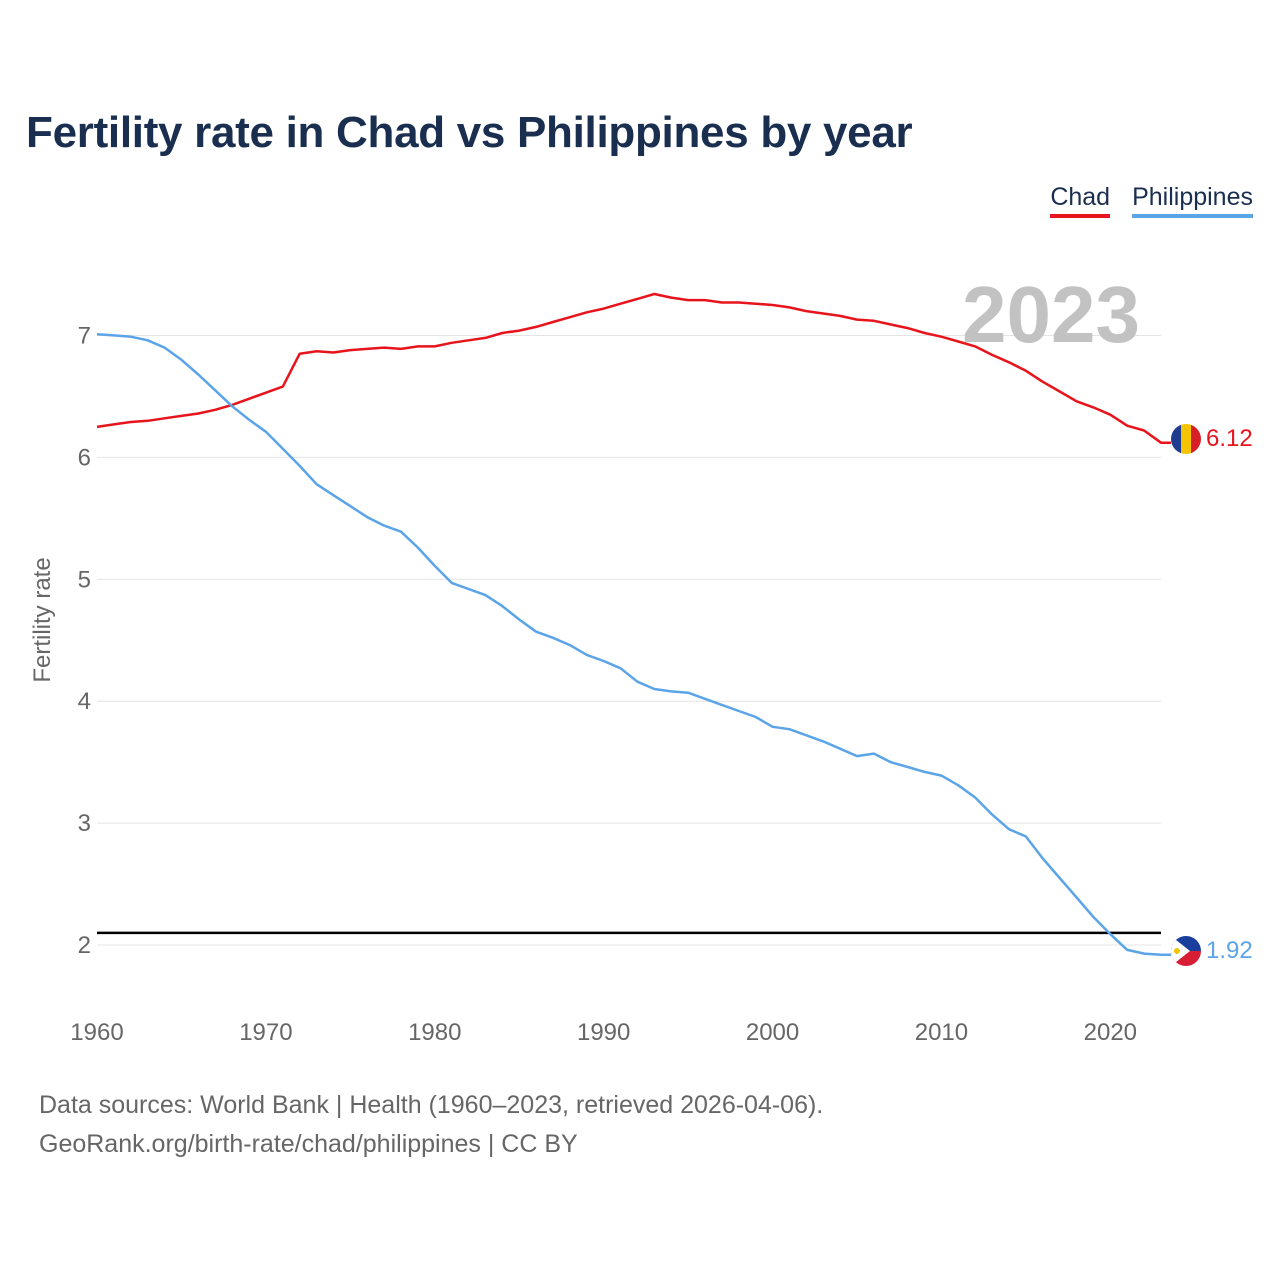  What do you see at coordinates (1110, 1032) in the screenshot?
I see `x-tick-label: 2020` at bounding box center [1110, 1032].